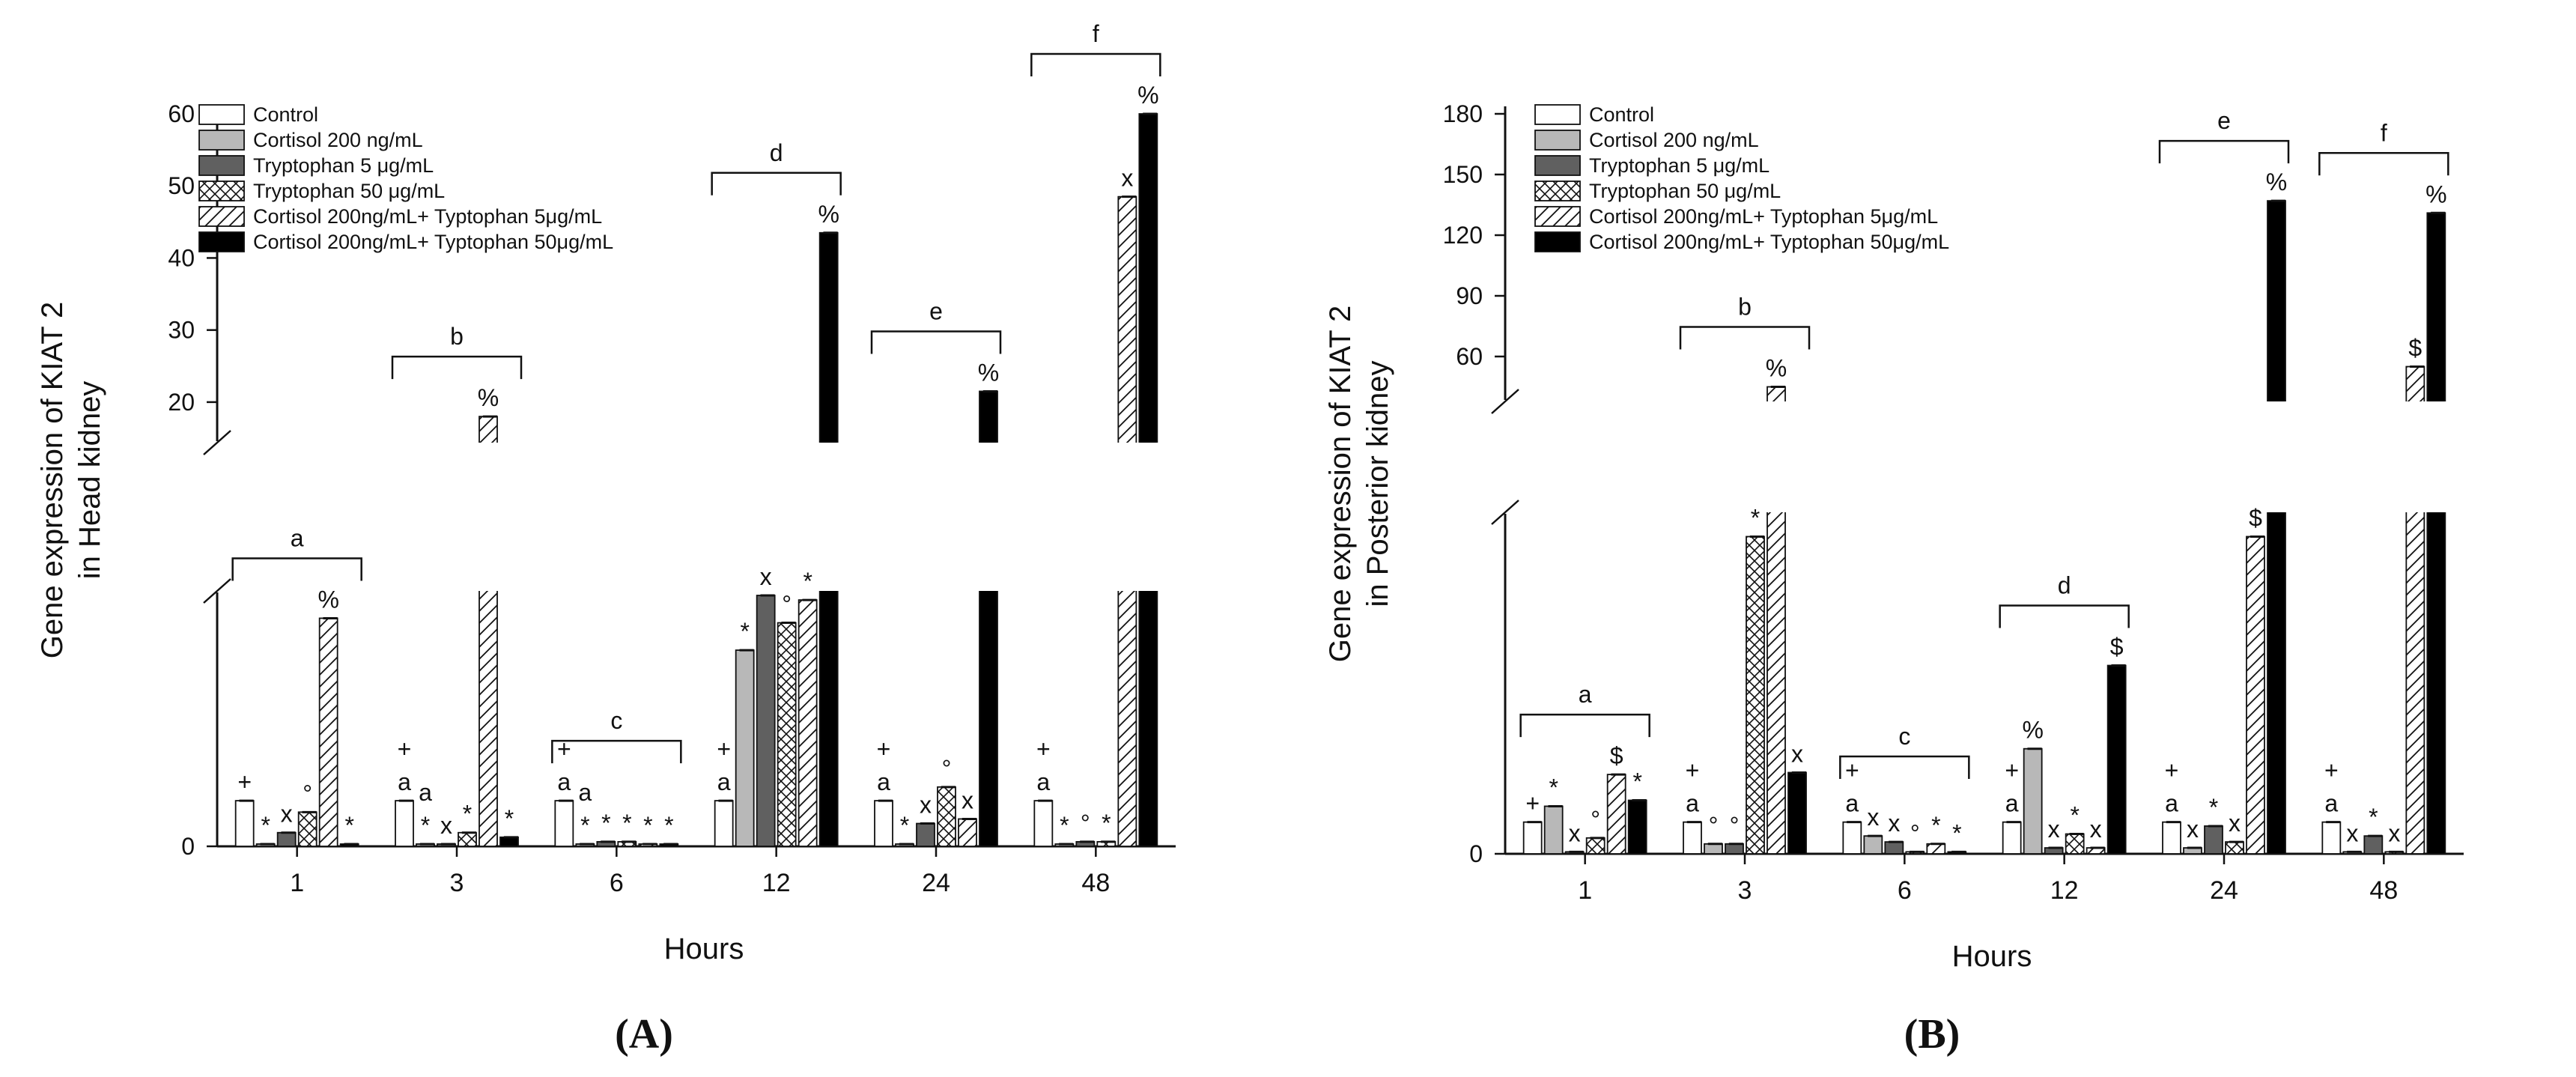 The width and height of the screenshot is (2576, 1077). I want to click on group-bracket-label: c, so click(616, 720).